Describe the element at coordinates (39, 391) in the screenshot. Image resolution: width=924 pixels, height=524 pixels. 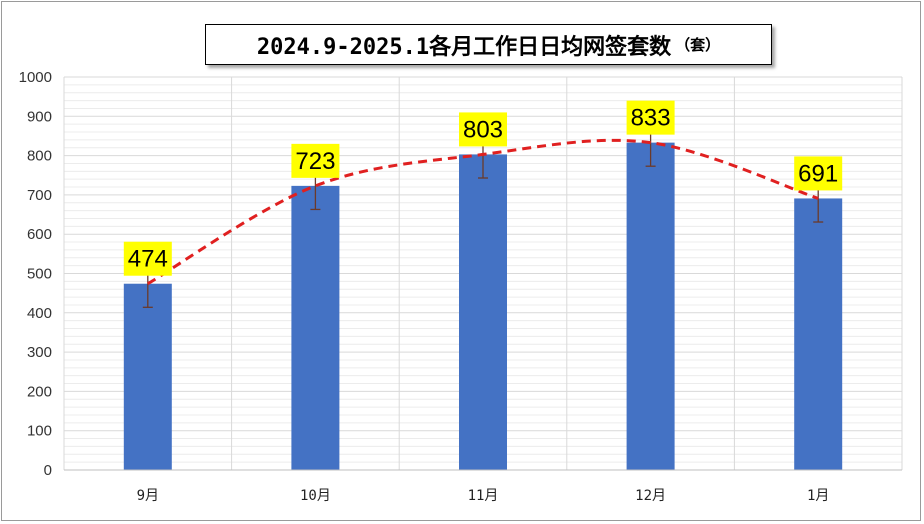
I see `y-tick-label: 200` at that location.